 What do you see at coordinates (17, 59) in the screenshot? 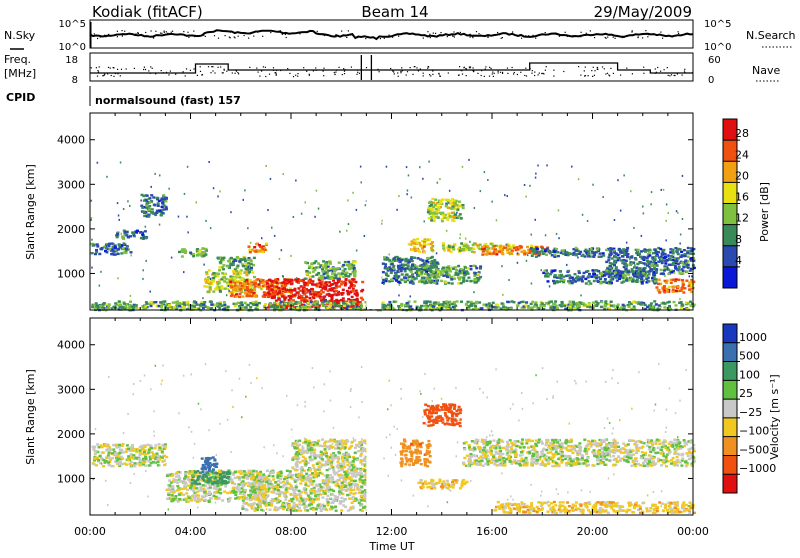
I see `freq-label: Freq.` at bounding box center [17, 59].